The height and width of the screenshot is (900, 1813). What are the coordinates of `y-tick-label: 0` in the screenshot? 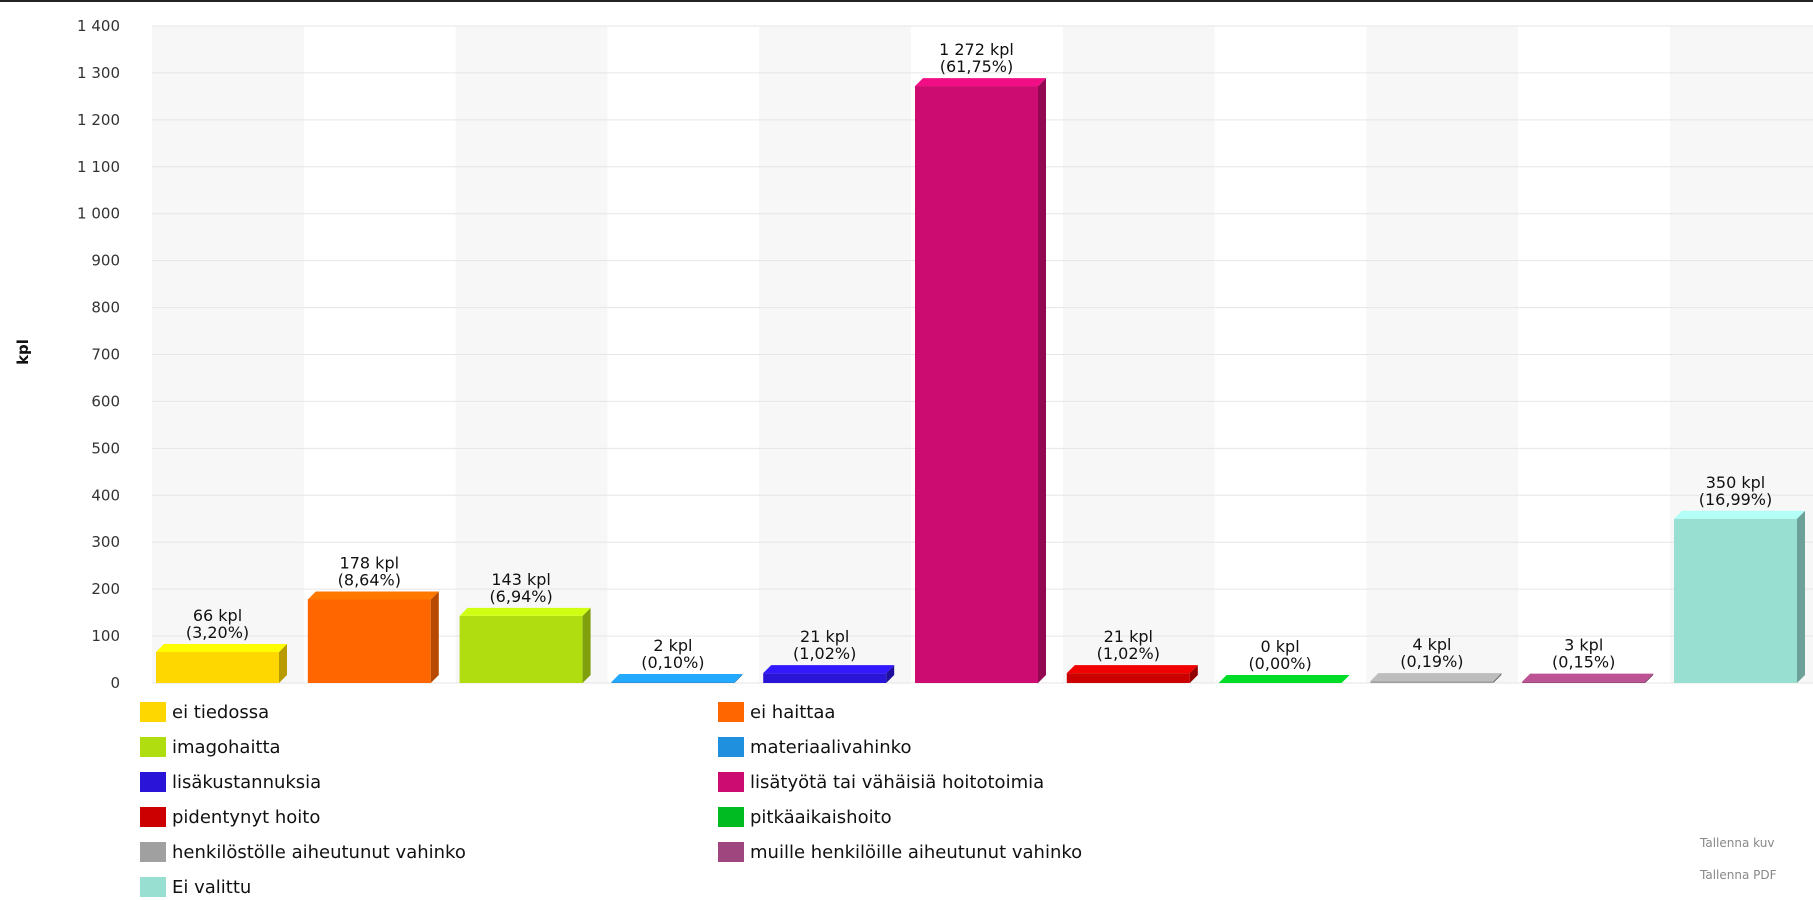 It's located at (115, 683).